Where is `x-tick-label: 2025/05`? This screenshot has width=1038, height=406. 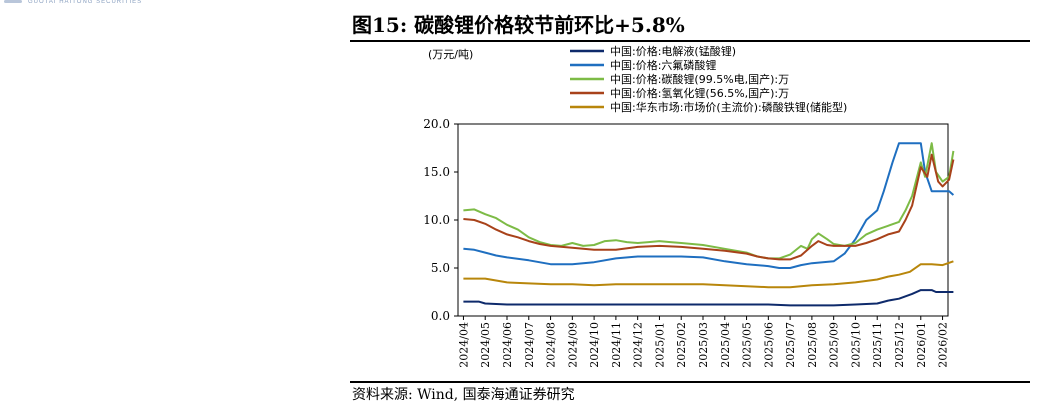 x-tick-label: 2025/05 is located at coordinates (747, 345).